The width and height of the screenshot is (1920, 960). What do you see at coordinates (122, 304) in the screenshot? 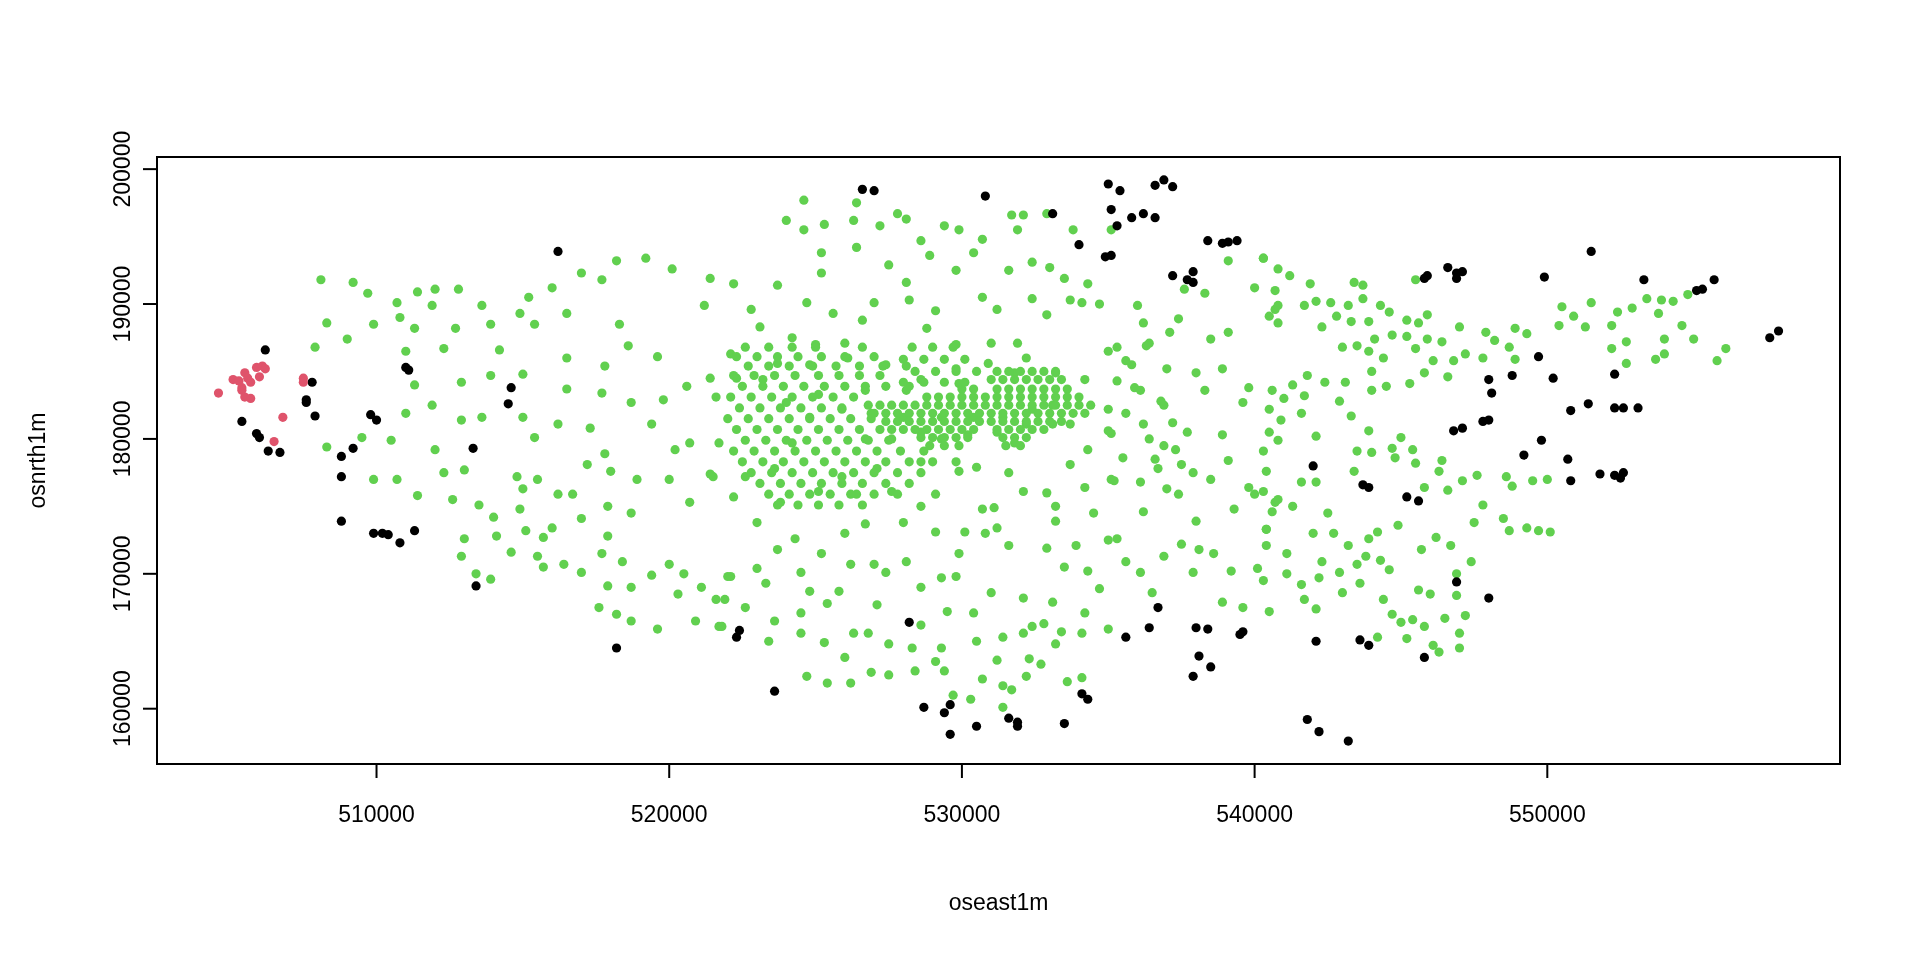
I see `y-tick-label: 190000` at bounding box center [122, 304].